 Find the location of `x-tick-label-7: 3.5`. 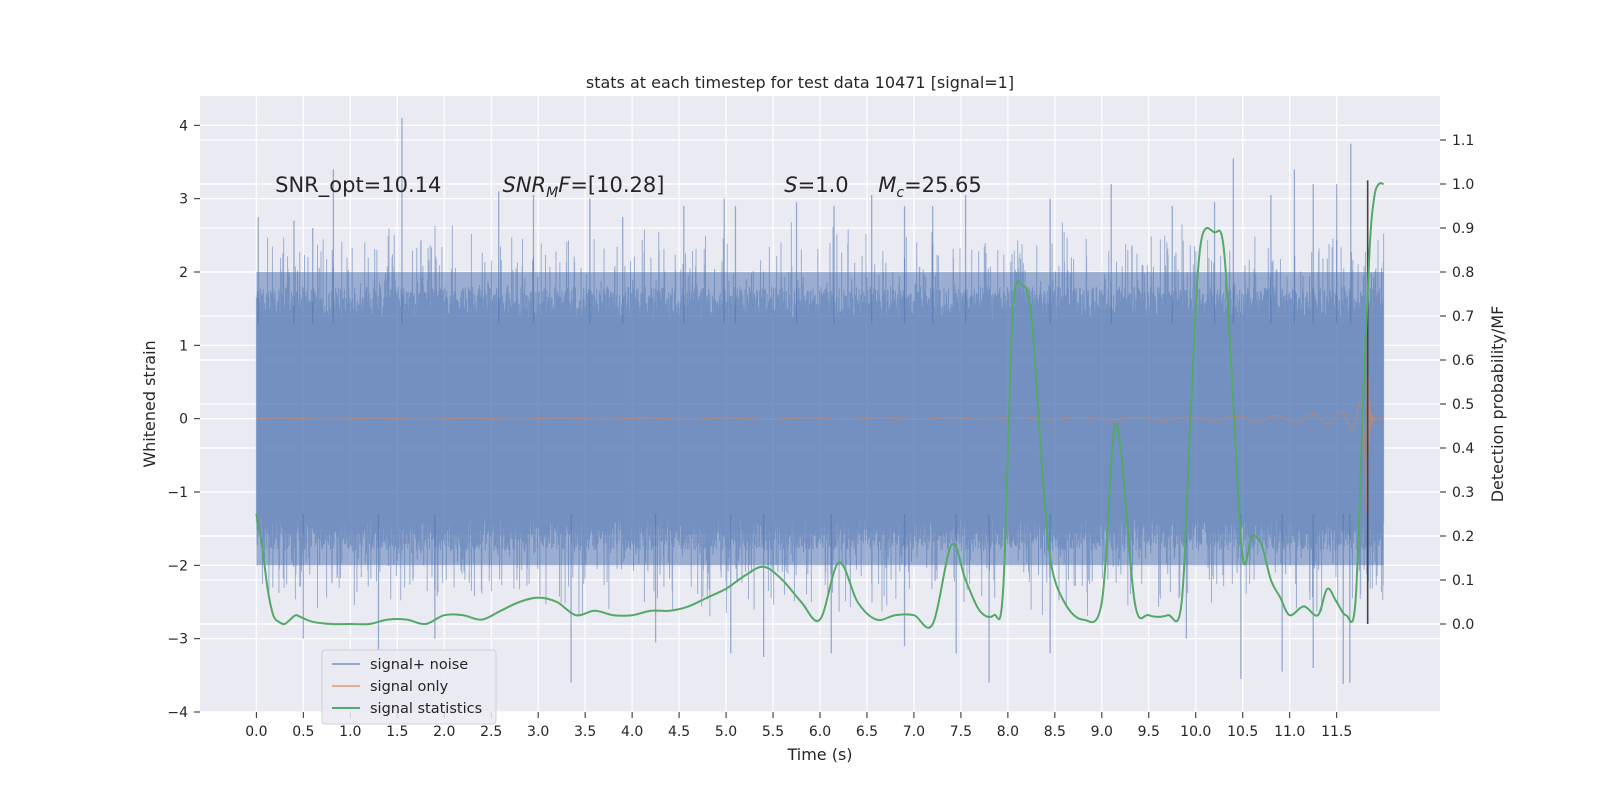

x-tick-label-7: 3.5 is located at coordinates (585, 732).